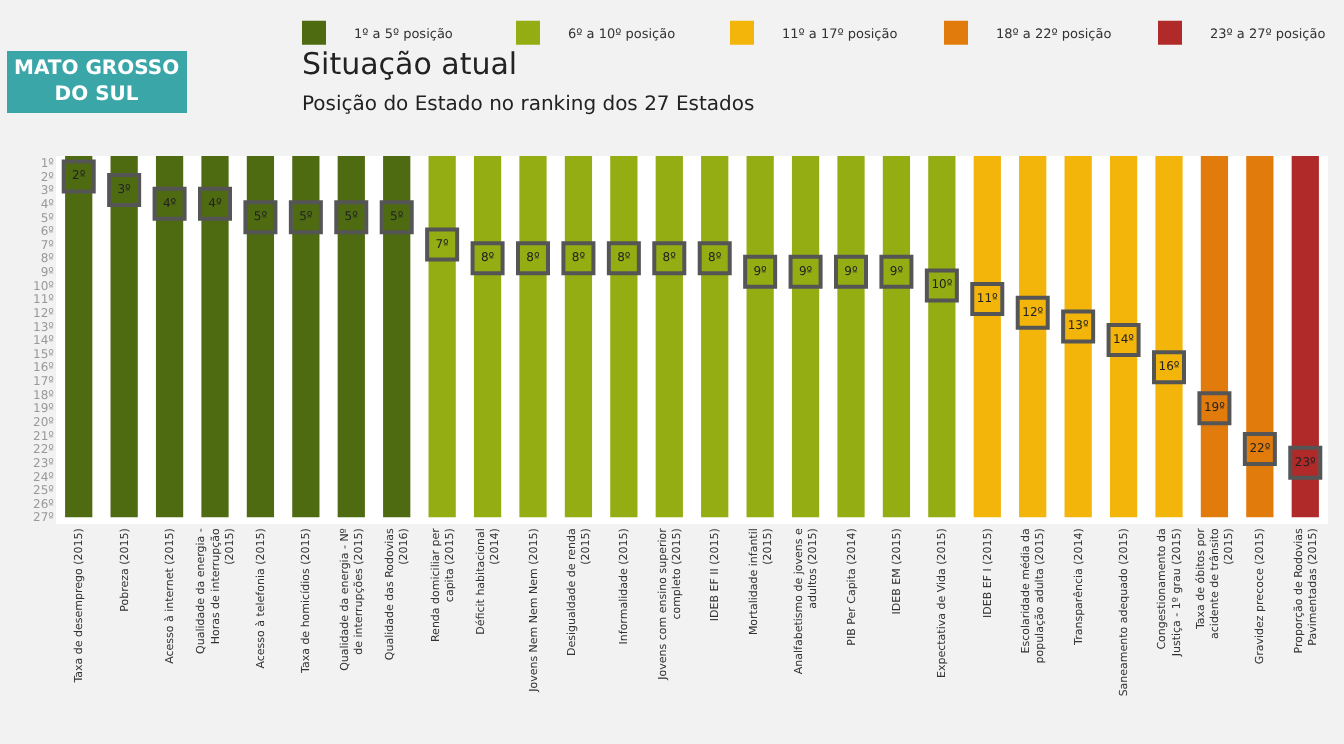  What do you see at coordinates (97, 82) in the screenshot?
I see `text: MATO GROSSO DO SUL` at bounding box center [97, 82].